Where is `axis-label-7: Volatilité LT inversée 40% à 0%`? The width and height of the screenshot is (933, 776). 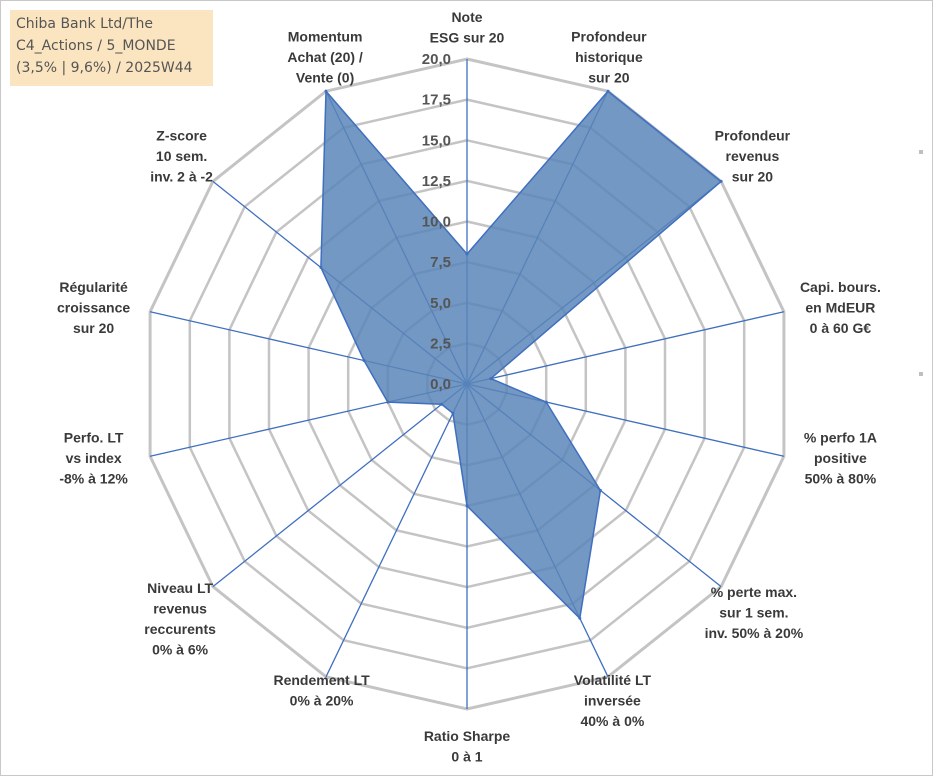 axis-label-7: Volatilité LT inversée 40% à 0% is located at coordinates (613, 700).